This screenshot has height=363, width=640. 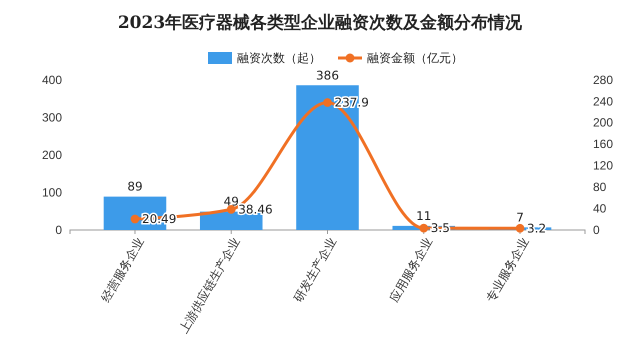 I want to click on y-tick-label: 100, so click(x=52, y=192).